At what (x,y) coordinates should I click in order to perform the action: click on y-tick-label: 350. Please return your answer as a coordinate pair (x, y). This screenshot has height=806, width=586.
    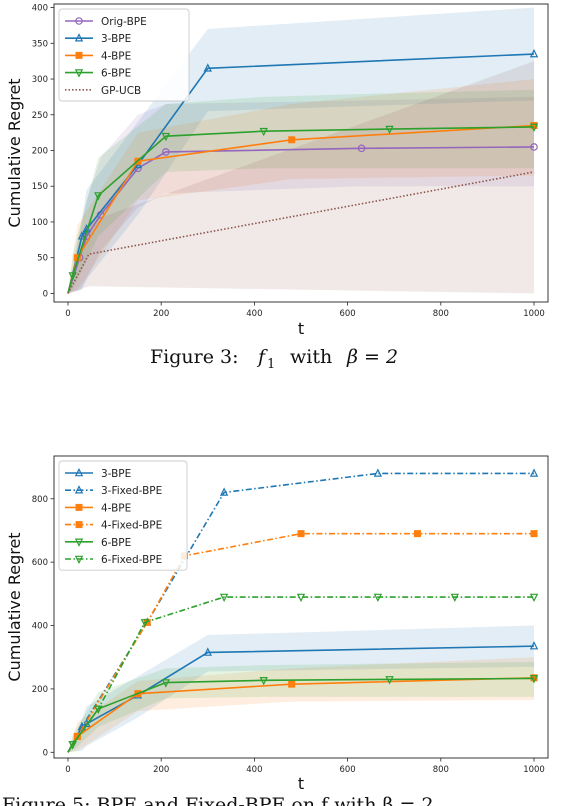
    Looking at the image, I should click on (40, 44).